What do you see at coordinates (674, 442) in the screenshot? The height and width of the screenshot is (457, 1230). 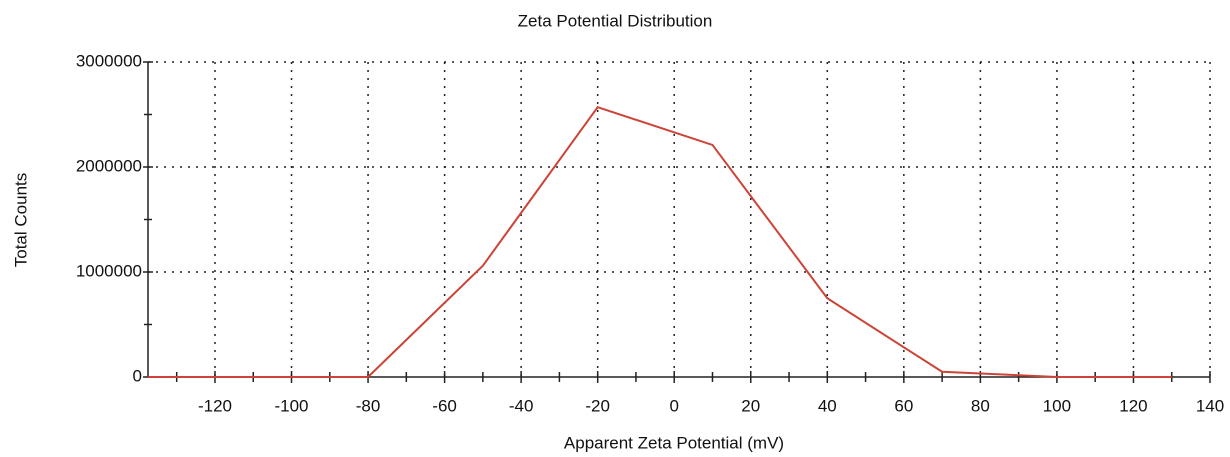 I see `x-axis-label: Apparent Zeta Potential (mV)` at bounding box center [674, 442].